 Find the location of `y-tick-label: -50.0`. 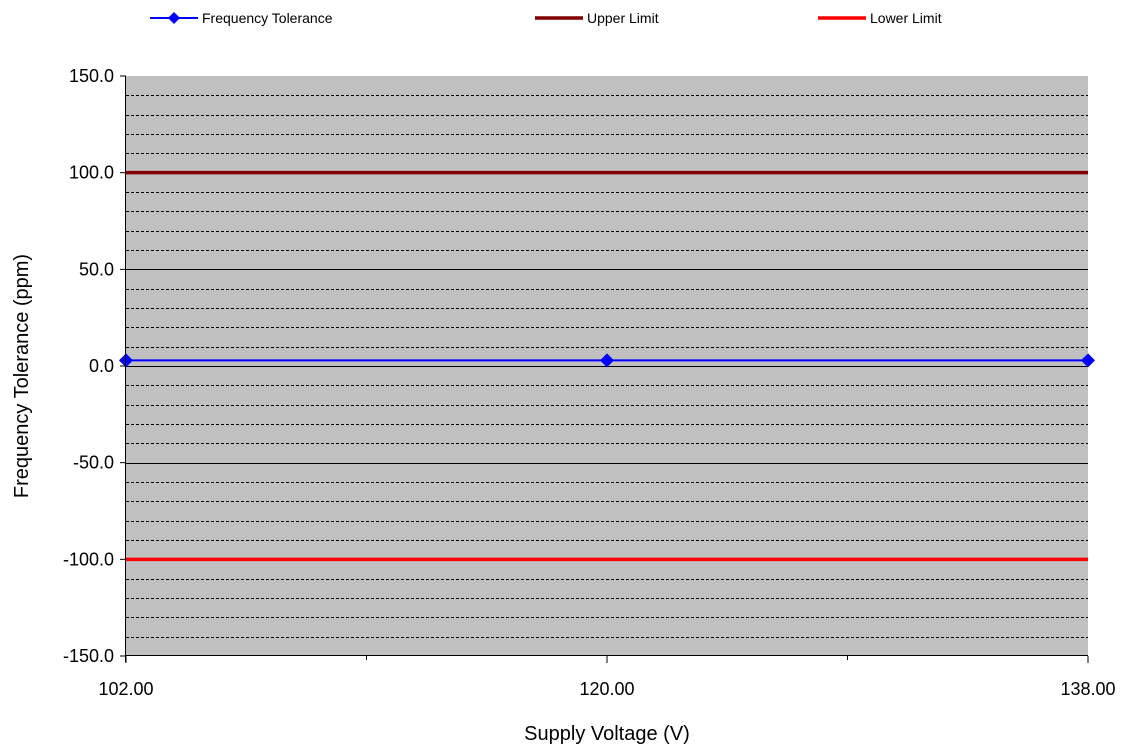

y-tick-label: -50.0 is located at coordinates (93, 463).